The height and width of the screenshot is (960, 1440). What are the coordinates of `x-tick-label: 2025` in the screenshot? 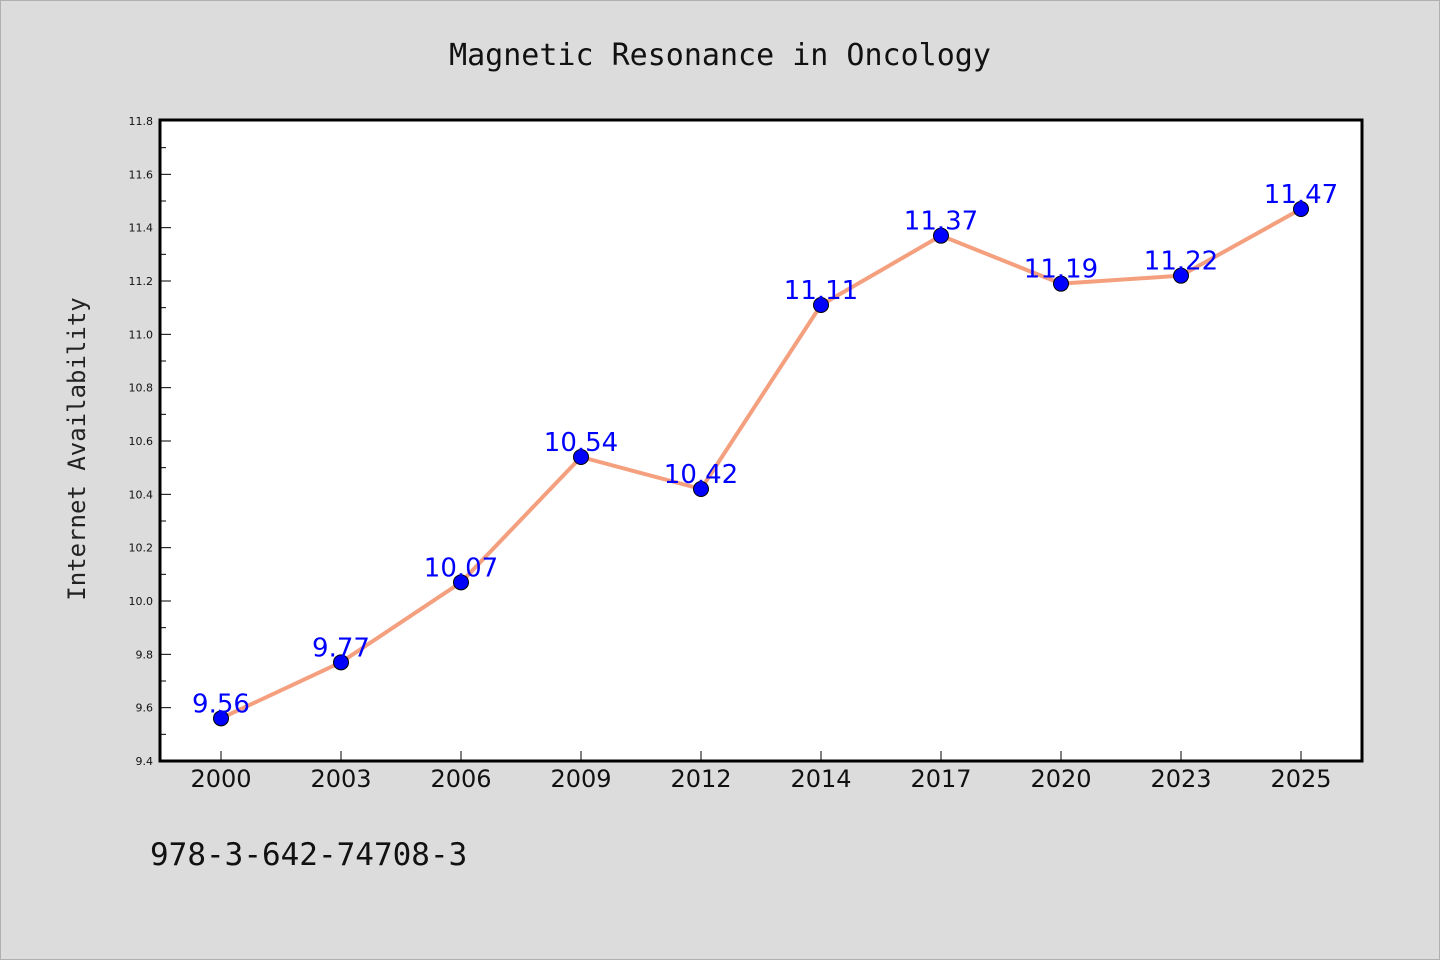 It's located at (1300, 779).